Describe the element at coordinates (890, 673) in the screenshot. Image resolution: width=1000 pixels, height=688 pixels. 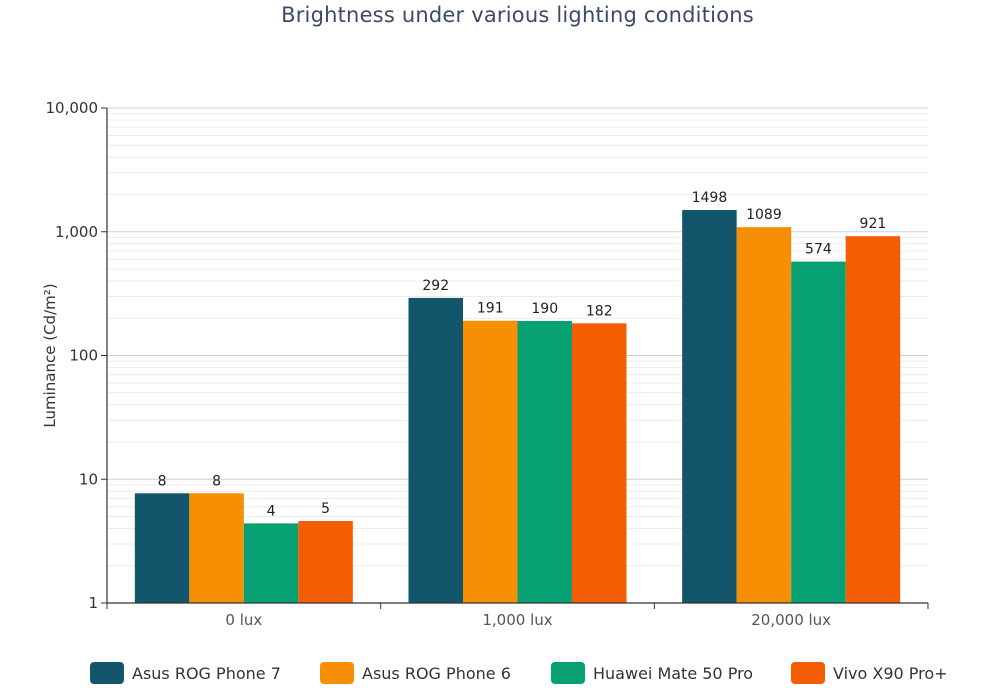
I see `legend-label: Vivo X90 Pro+` at that location.